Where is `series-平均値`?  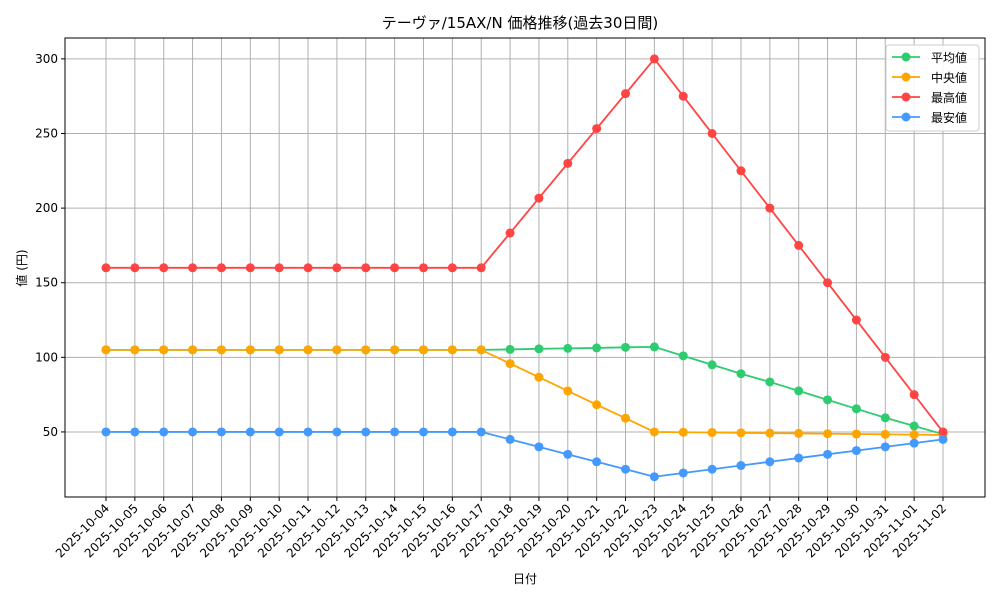 series-平均値 is located at coordinates (524, 390).